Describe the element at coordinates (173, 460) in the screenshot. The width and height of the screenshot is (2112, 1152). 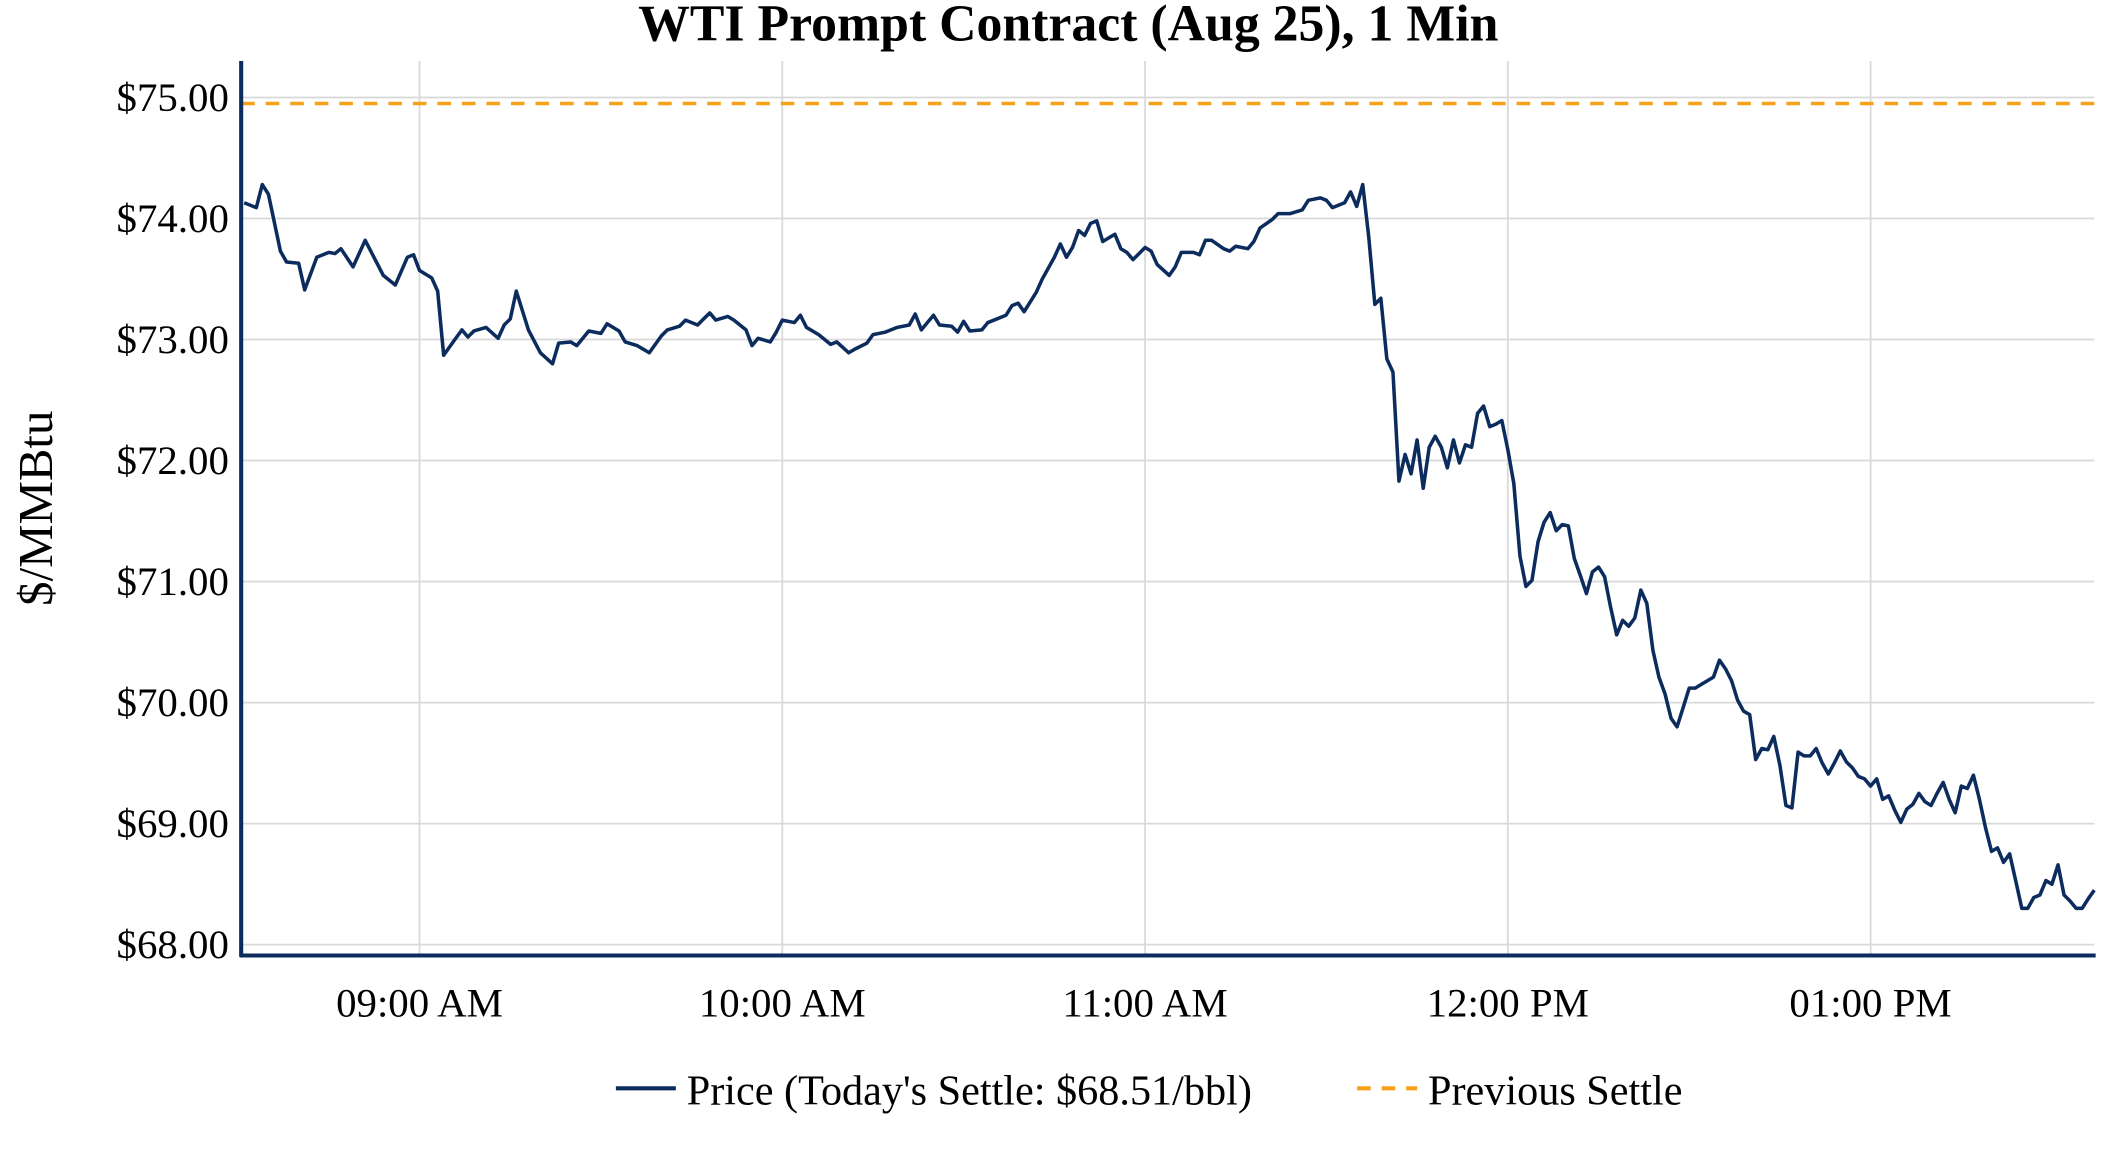
I see `y-tick-label: $72.00` at that location.